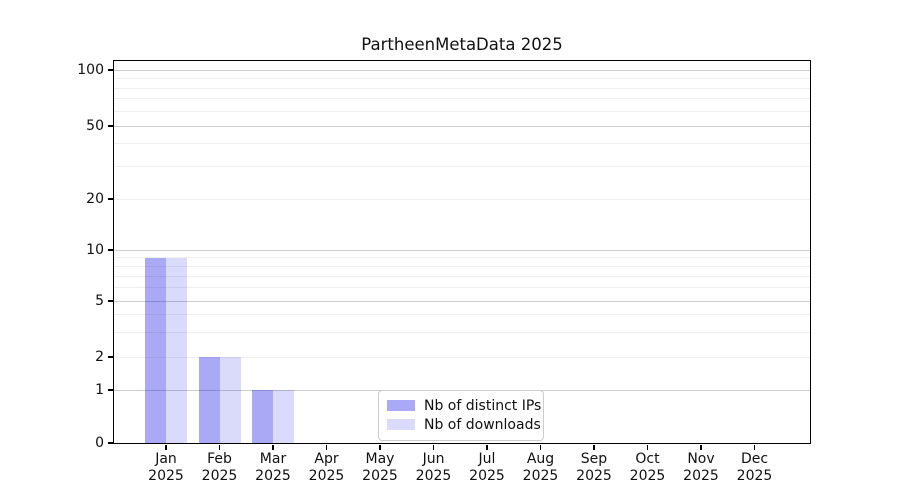 The image size is (900, 500). I want to click on bar-downloads-mar, so click(283, 416).